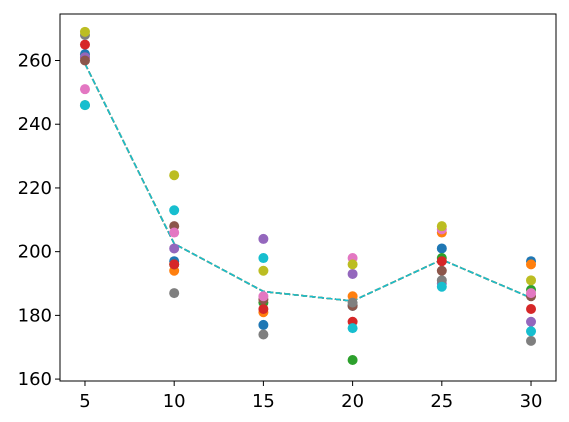 The height and width of the screenshot is (422, 569). Describe the element at coordinates (531, 401) in the screenshot. I see `x-tick-label: 30` at that location.